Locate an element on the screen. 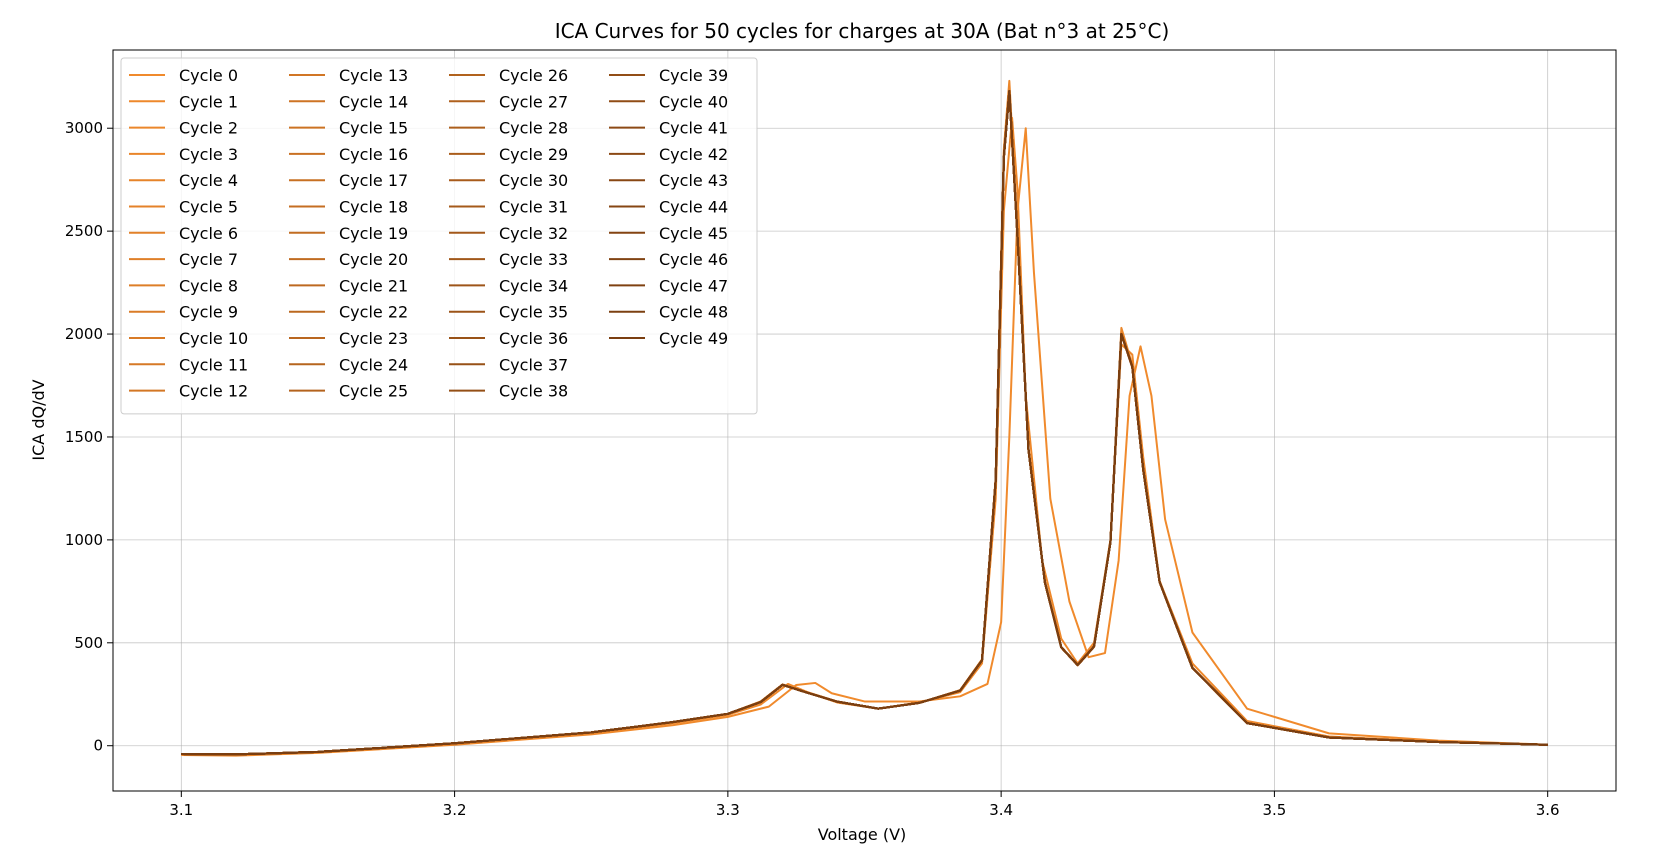 The image size is (1663, 849). y-tick-label: 2500 is located at coordinates (84, 231).